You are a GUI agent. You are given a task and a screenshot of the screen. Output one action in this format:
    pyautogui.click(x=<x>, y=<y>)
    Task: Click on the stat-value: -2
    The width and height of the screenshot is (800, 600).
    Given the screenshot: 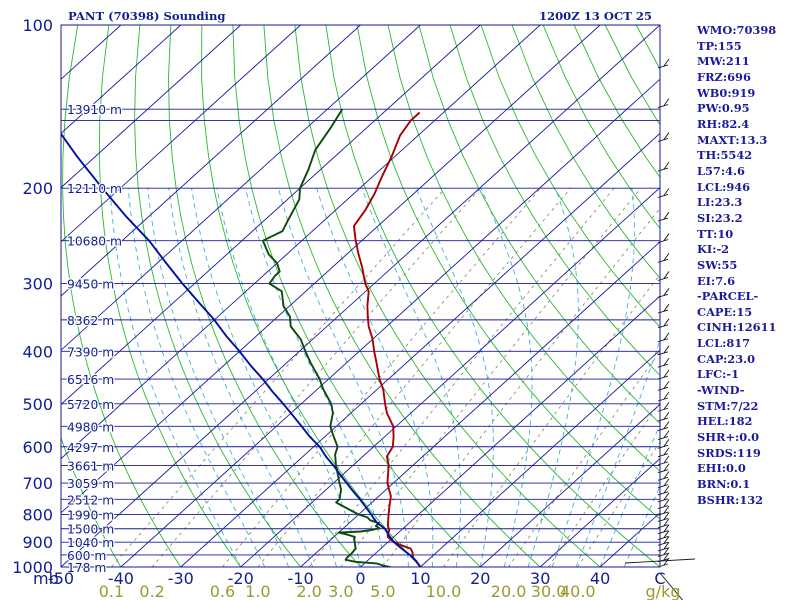 What is the action you would take?
    pyautogui.click(x=723, y=249)
    